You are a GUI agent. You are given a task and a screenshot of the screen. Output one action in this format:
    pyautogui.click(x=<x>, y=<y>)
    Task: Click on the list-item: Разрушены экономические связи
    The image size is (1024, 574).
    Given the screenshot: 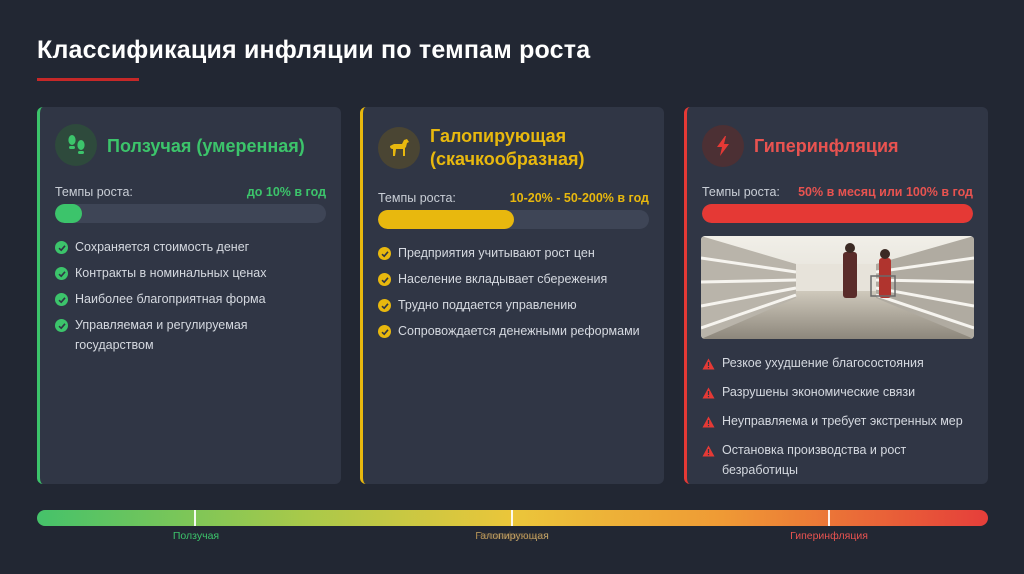 What is the action you would take?
    pyautogui.click(x=839, y=394)
    